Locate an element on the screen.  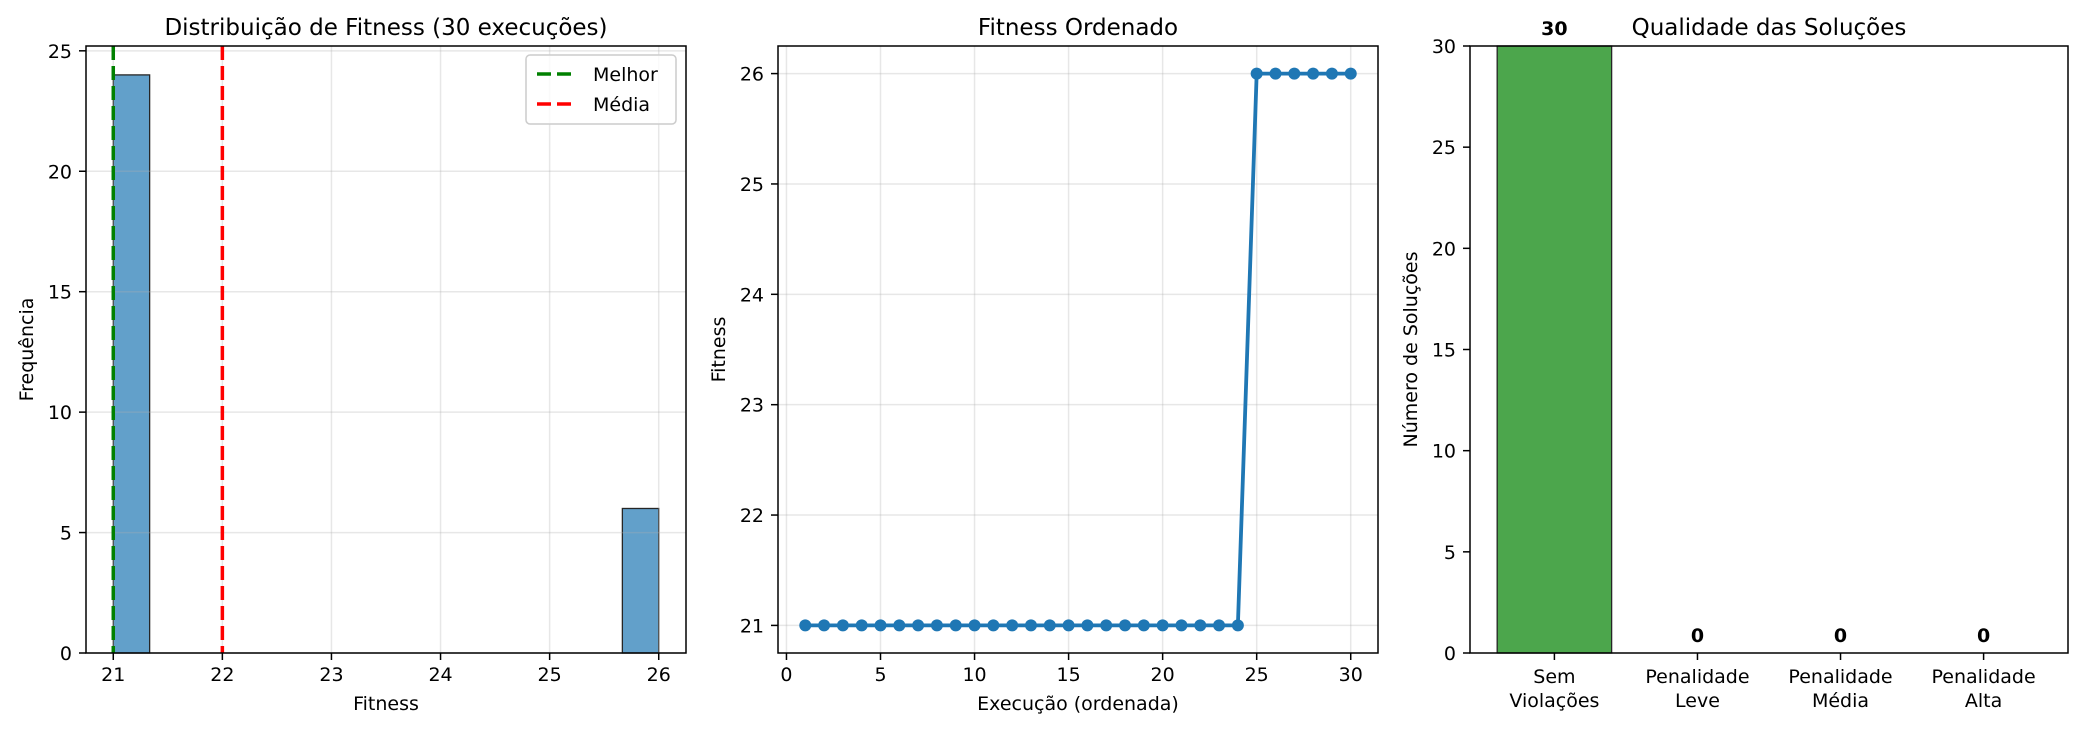
chart-2-ytick-label: 24 is located at coordinates (752, 295).